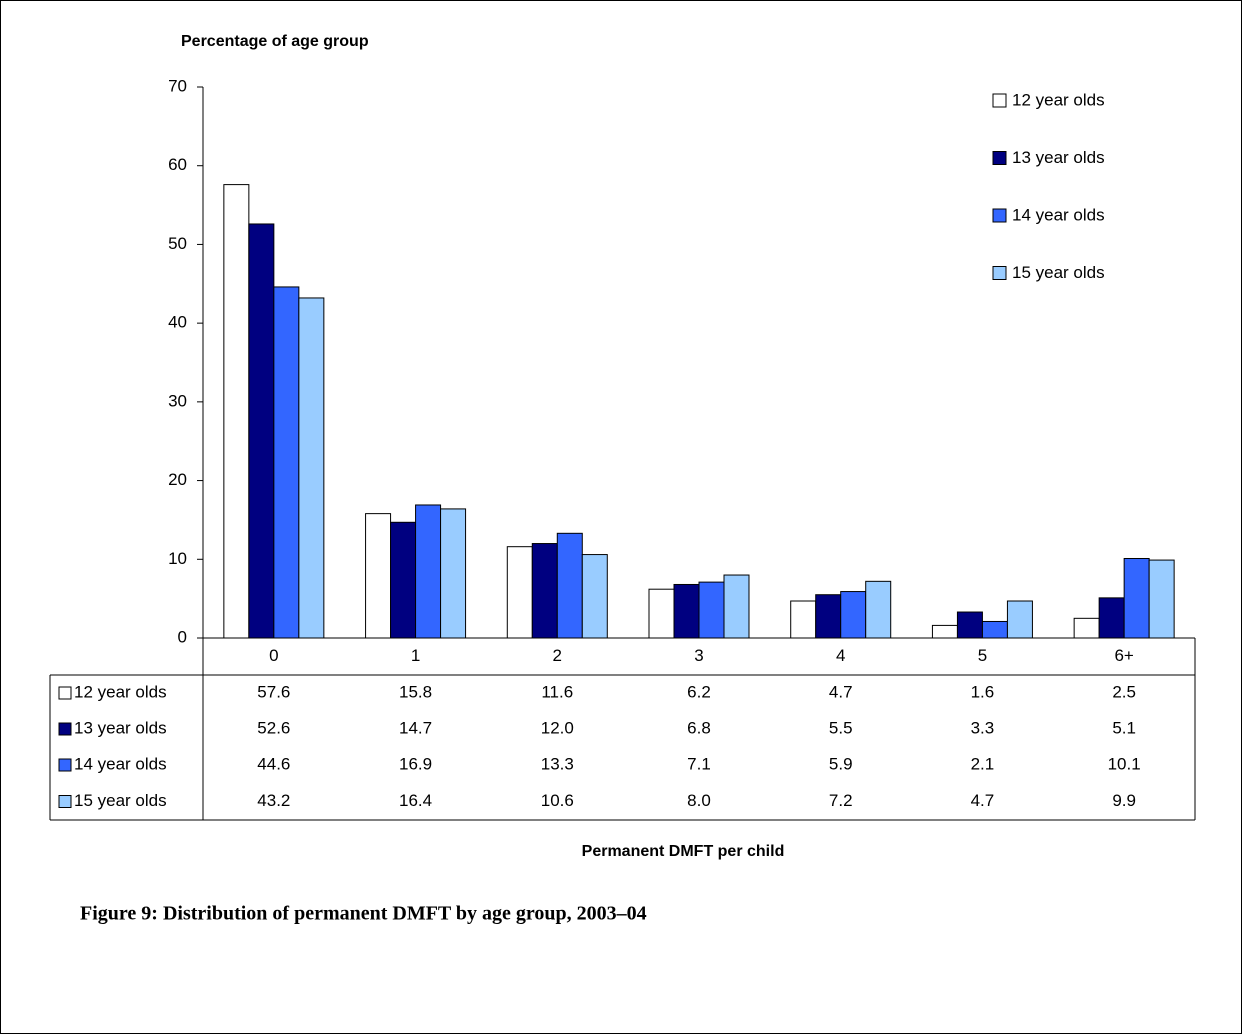  What do you see at coordinates (841, 727) in the screenshot?
I see `table-cell: 5.5` at bounding box center [841, 727].